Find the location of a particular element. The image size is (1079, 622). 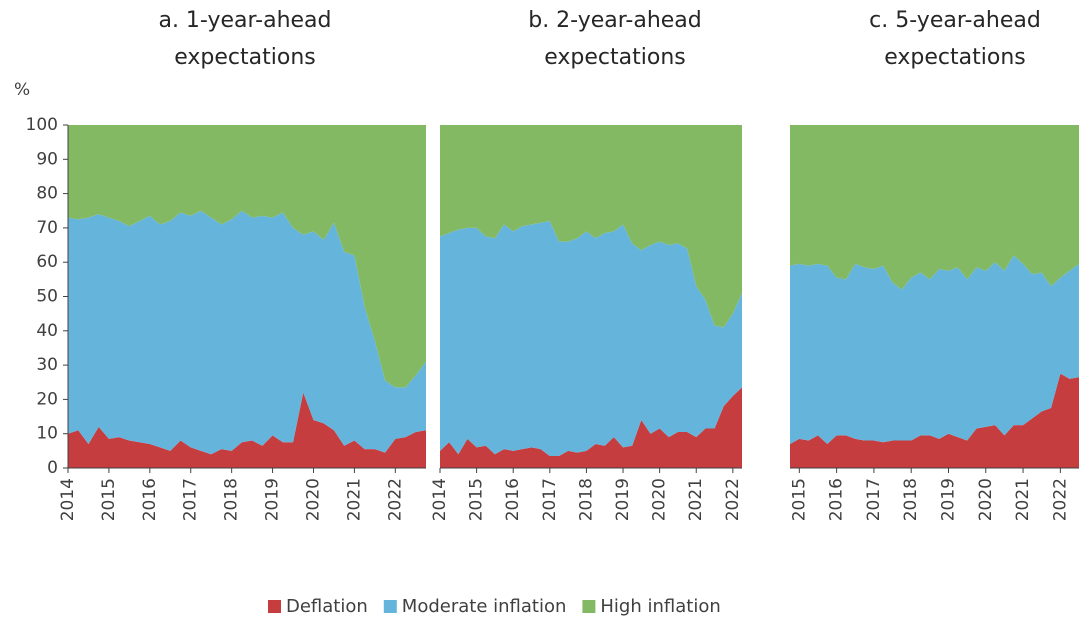

y-tick-label: 0 is located at coordinates (52, 468).